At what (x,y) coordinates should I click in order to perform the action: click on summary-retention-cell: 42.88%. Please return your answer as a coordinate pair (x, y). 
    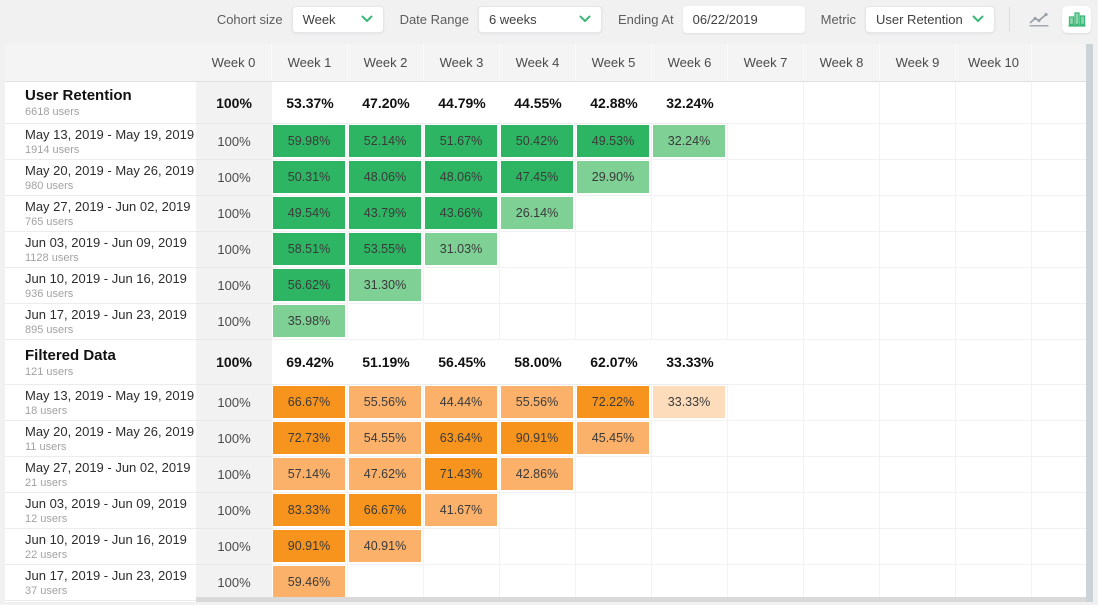
    Looking at the image, I should click on (614, 103).